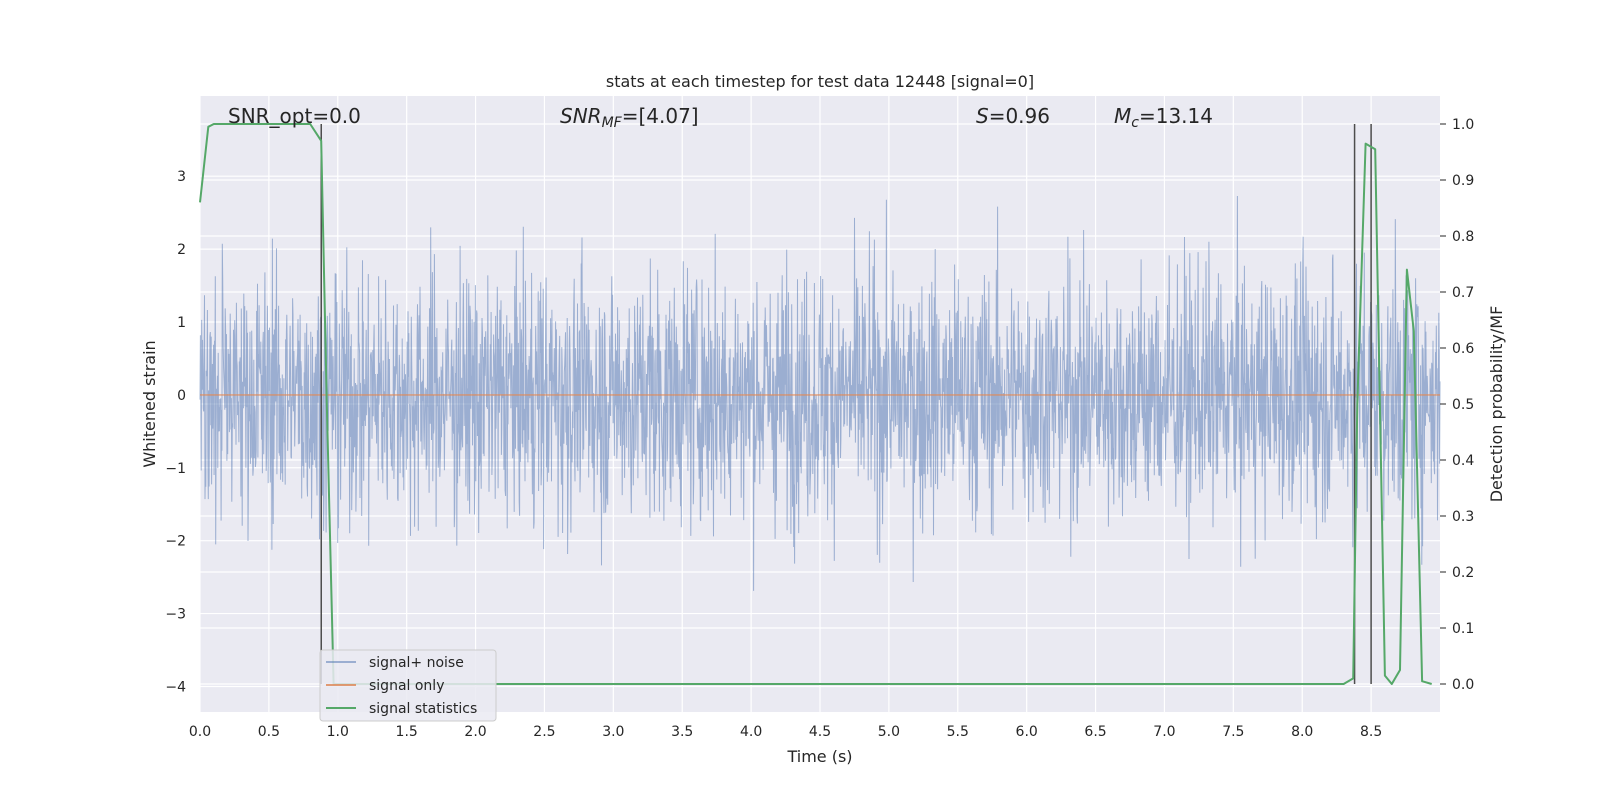 This screenshot has height=800, width=1600. I want to click on y-right-tick-label: 0.1, so click(1463, 629).